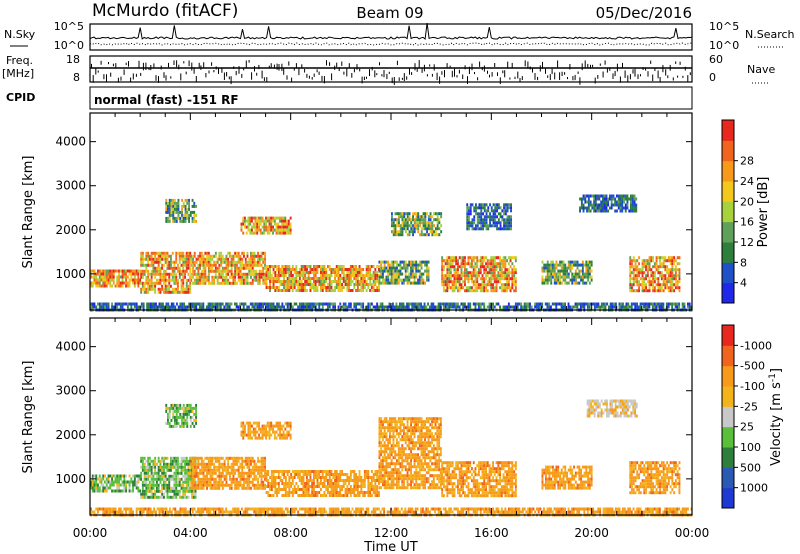 The image size is (800, 554). Describe the element at coordinates (391, 98) in the screenshot. I see `cpid-frame` at that location.